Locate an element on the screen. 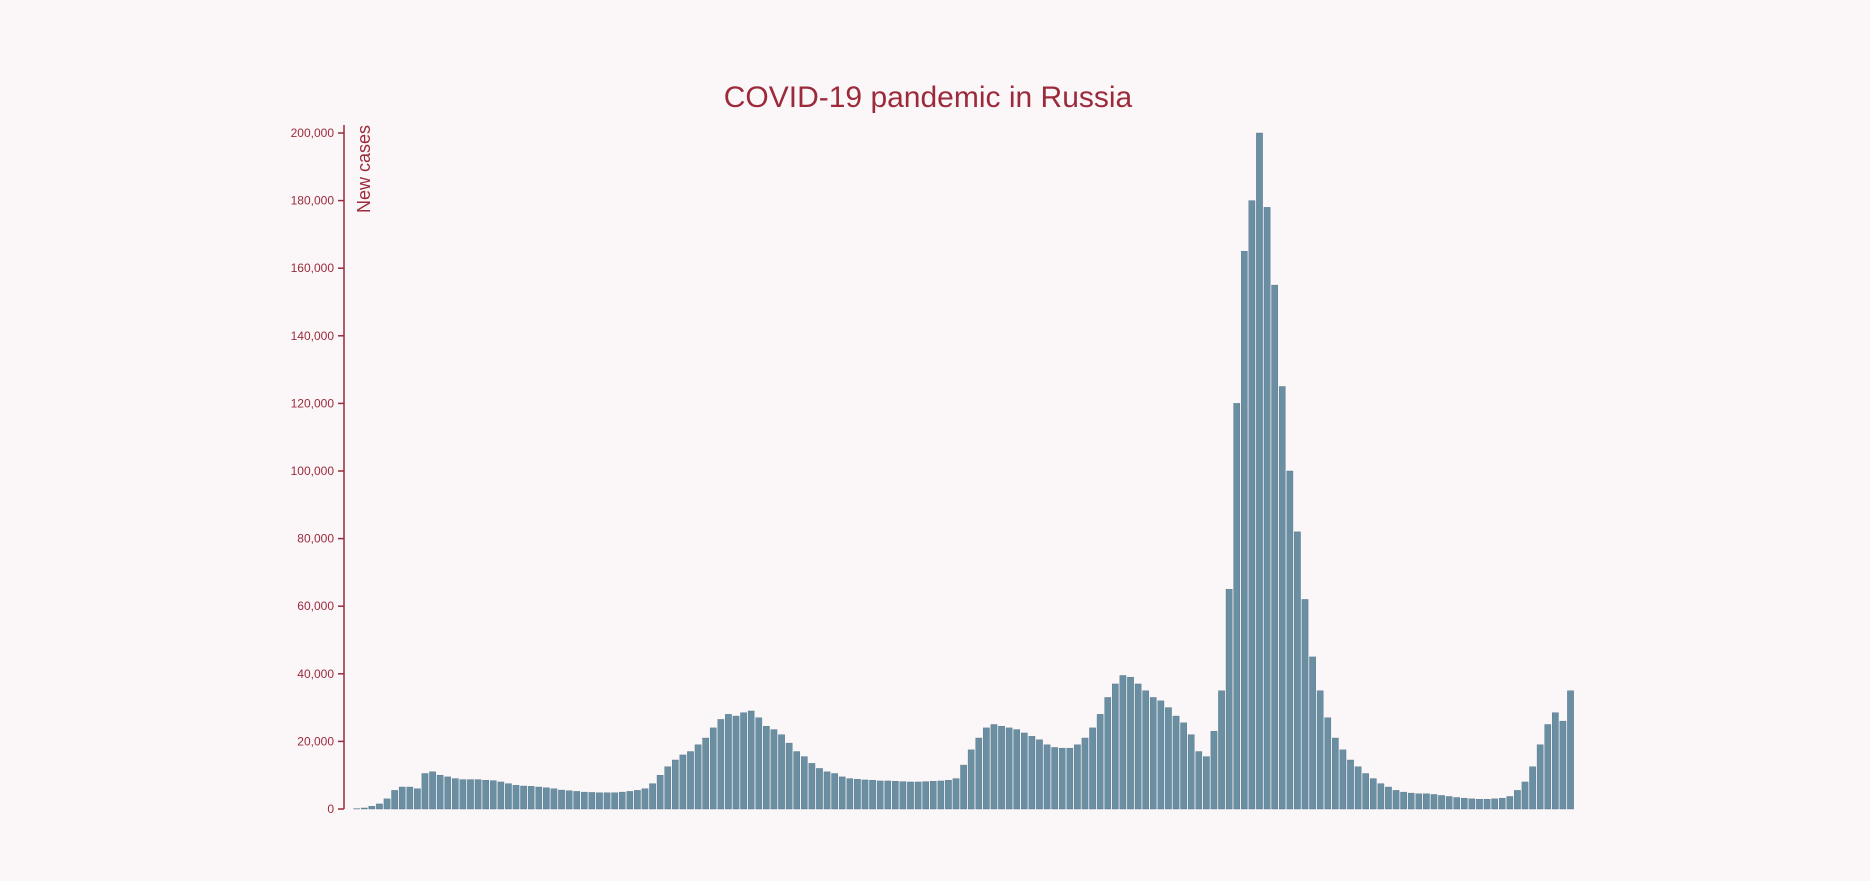 The height and width of the screenshot is (881, 1870). y-tick-label: 100,000 is located at coordinates (313, 471).